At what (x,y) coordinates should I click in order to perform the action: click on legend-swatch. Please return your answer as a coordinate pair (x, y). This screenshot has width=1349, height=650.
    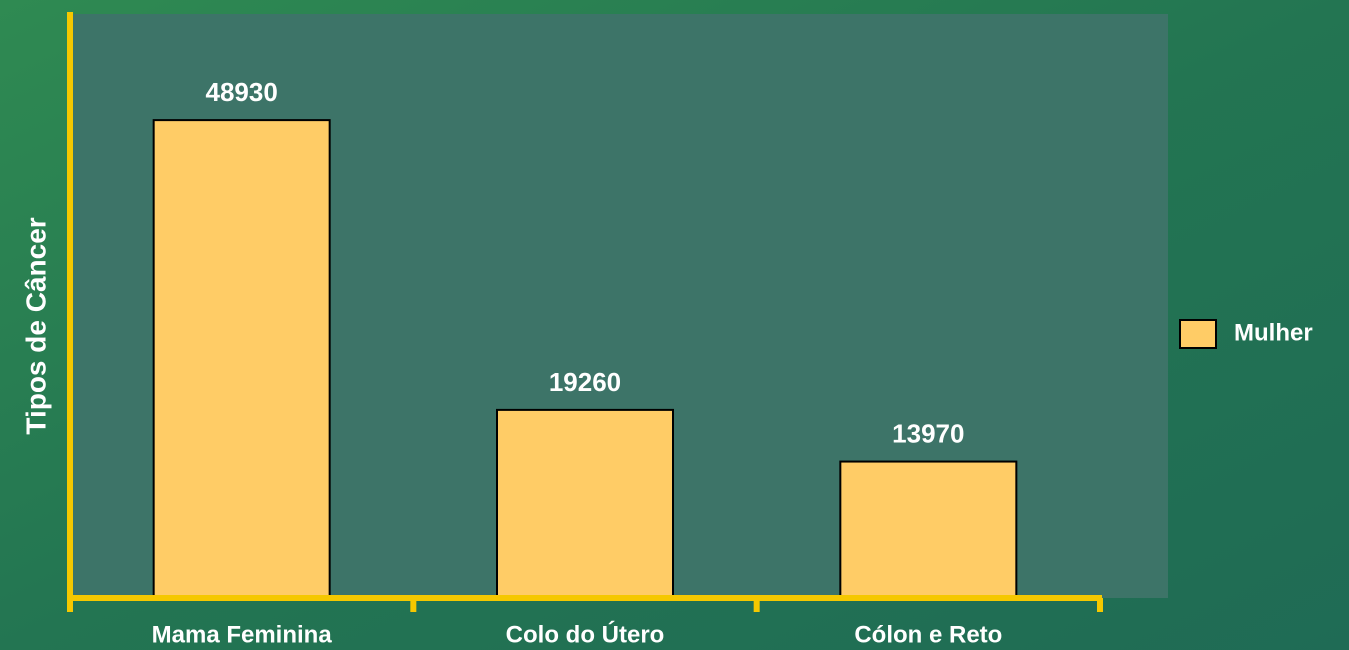
    Looking at the image, I should click on (1198, 334).